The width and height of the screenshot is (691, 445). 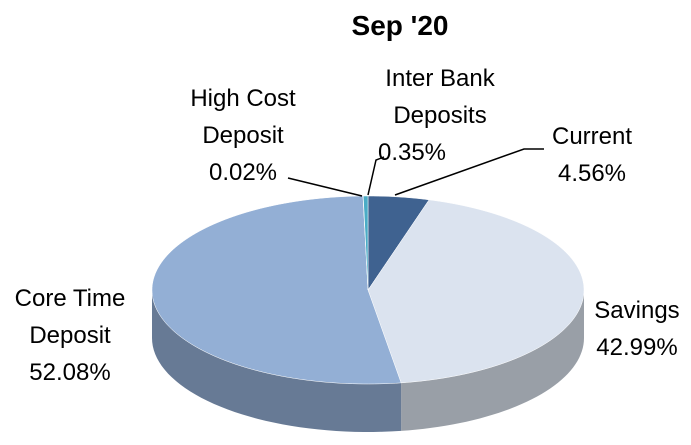 What do you see at coordinates (412, 152) in the screenshot?
I see `value-label: 0.35%` at bounding box center [412, 152].